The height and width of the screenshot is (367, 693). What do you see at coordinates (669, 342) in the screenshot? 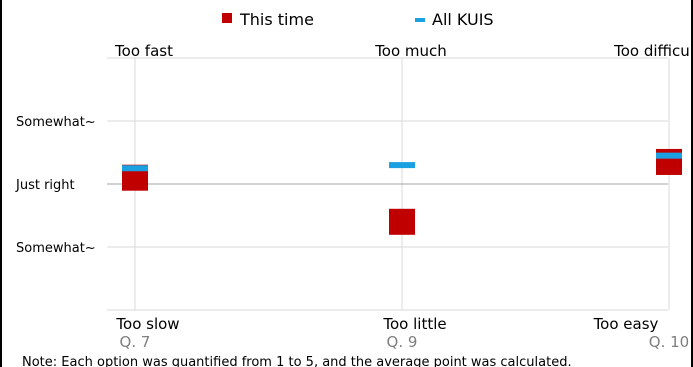
I see `category-label-2: Q. 10` at bounding box center [669, 342].